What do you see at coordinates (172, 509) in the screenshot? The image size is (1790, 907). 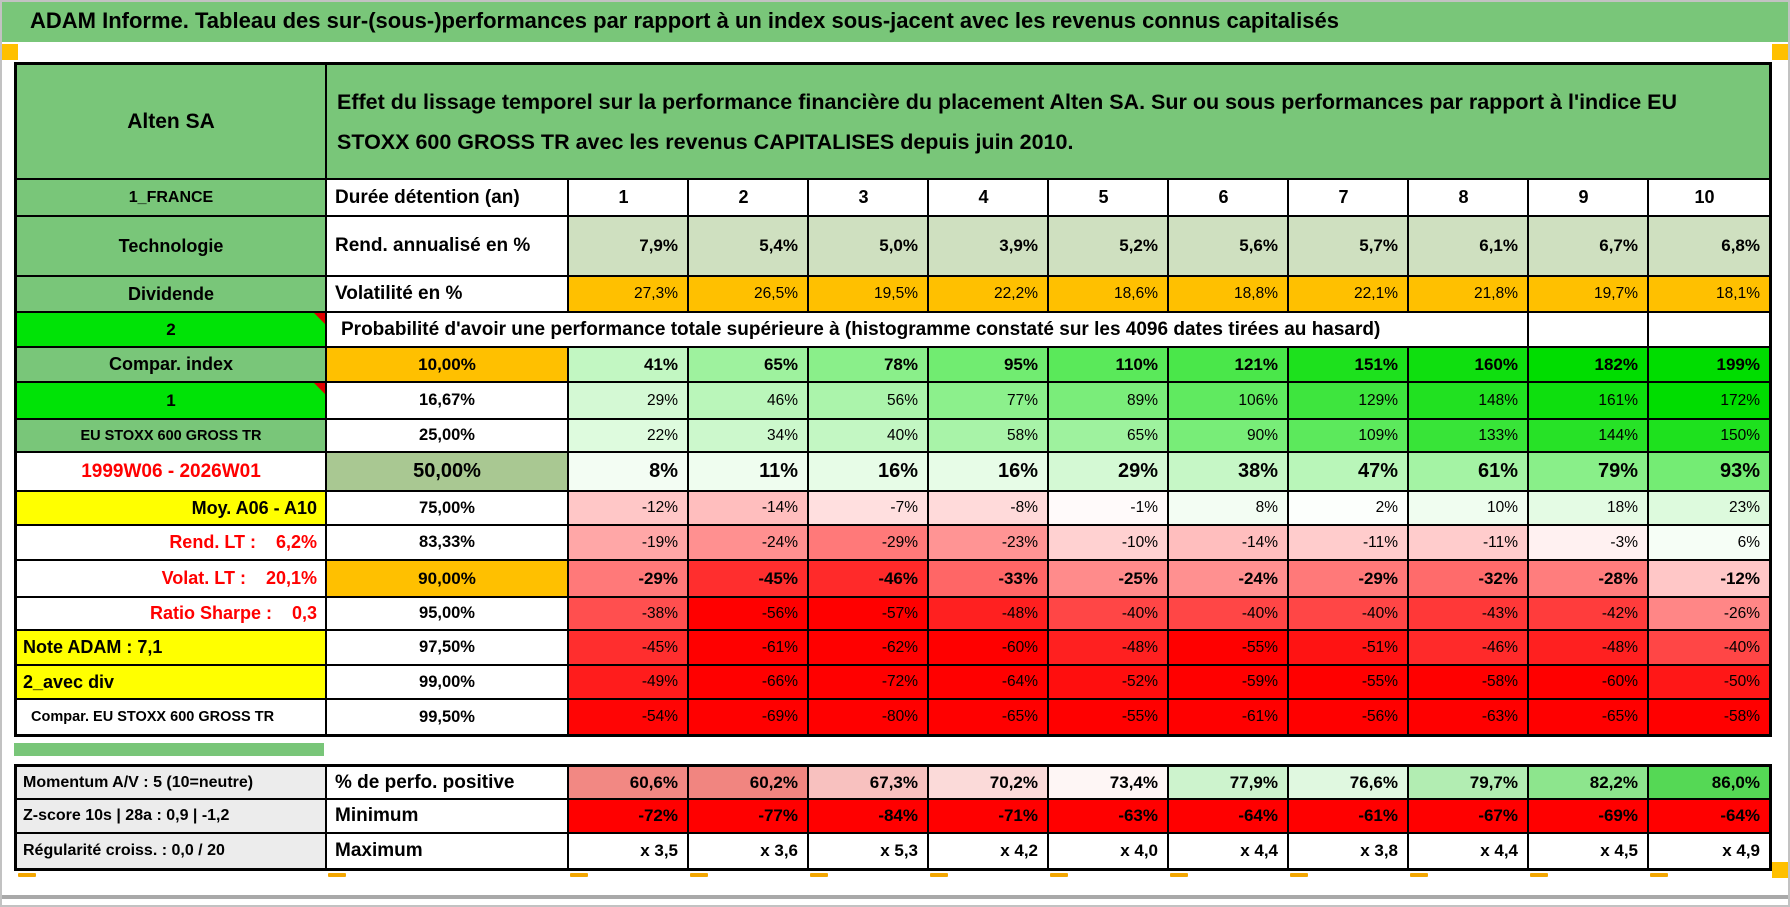 I see `row-label: Moy. A06 - A10` at bounding box center [172, 509].